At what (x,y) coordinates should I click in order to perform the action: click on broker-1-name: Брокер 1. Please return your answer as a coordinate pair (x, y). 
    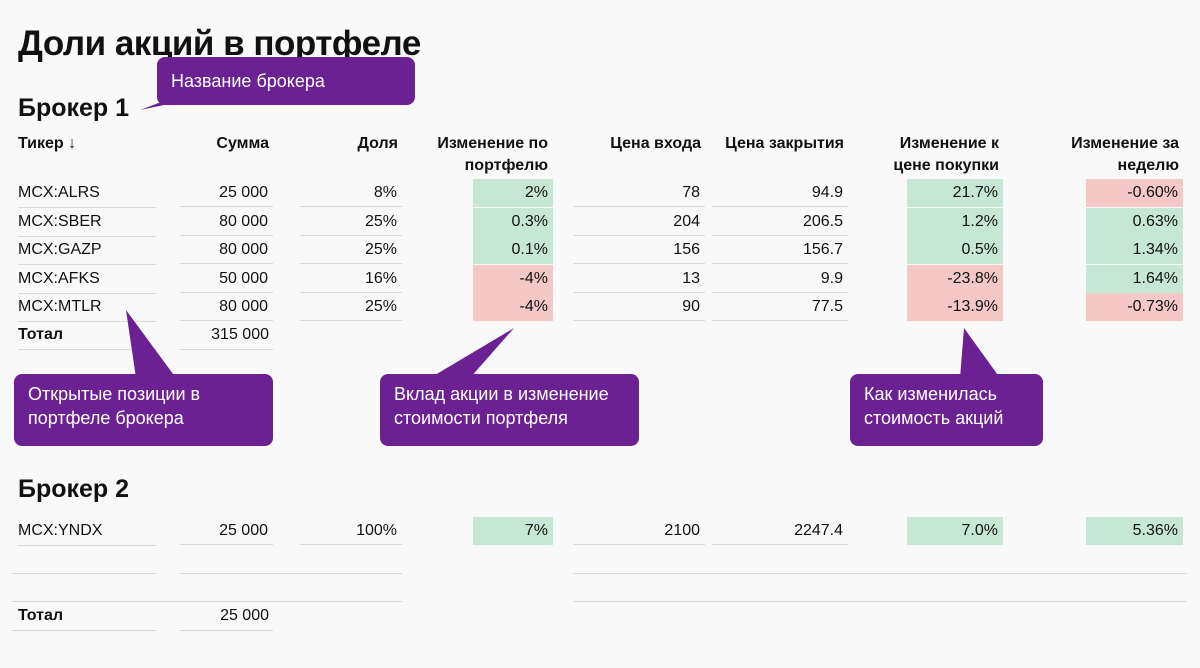
    Looking at the image, I should click on (74, 108).